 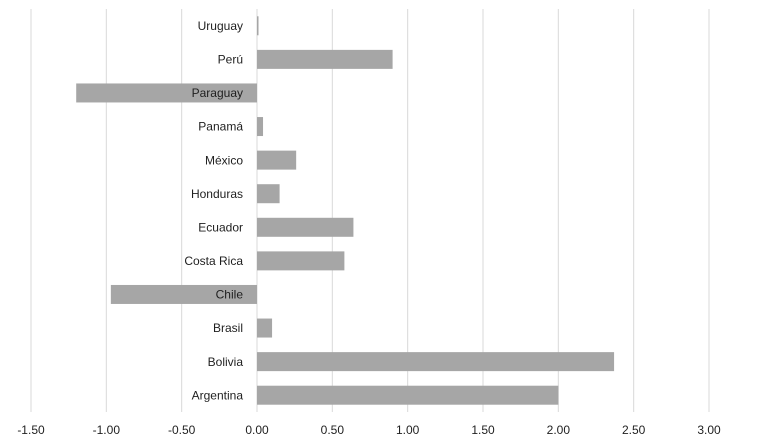 I want to click on category-label: Perú, so click(x=230, y=60).